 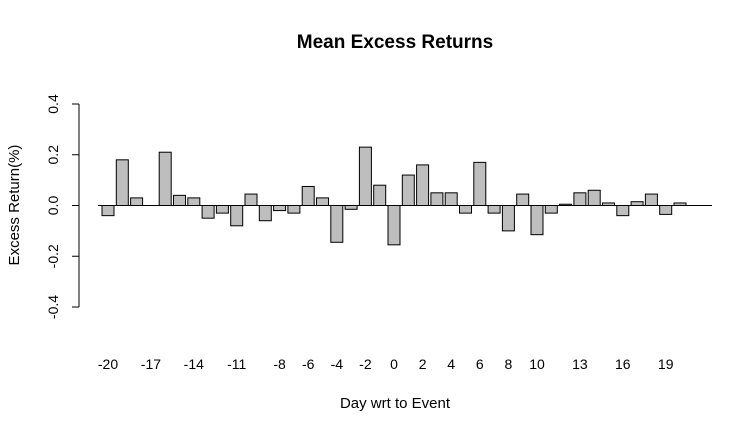 What do you see at coordinates (365, 364) in the screenshot?
I see `x-tick-label: -2` at bounding box center [365, 364].